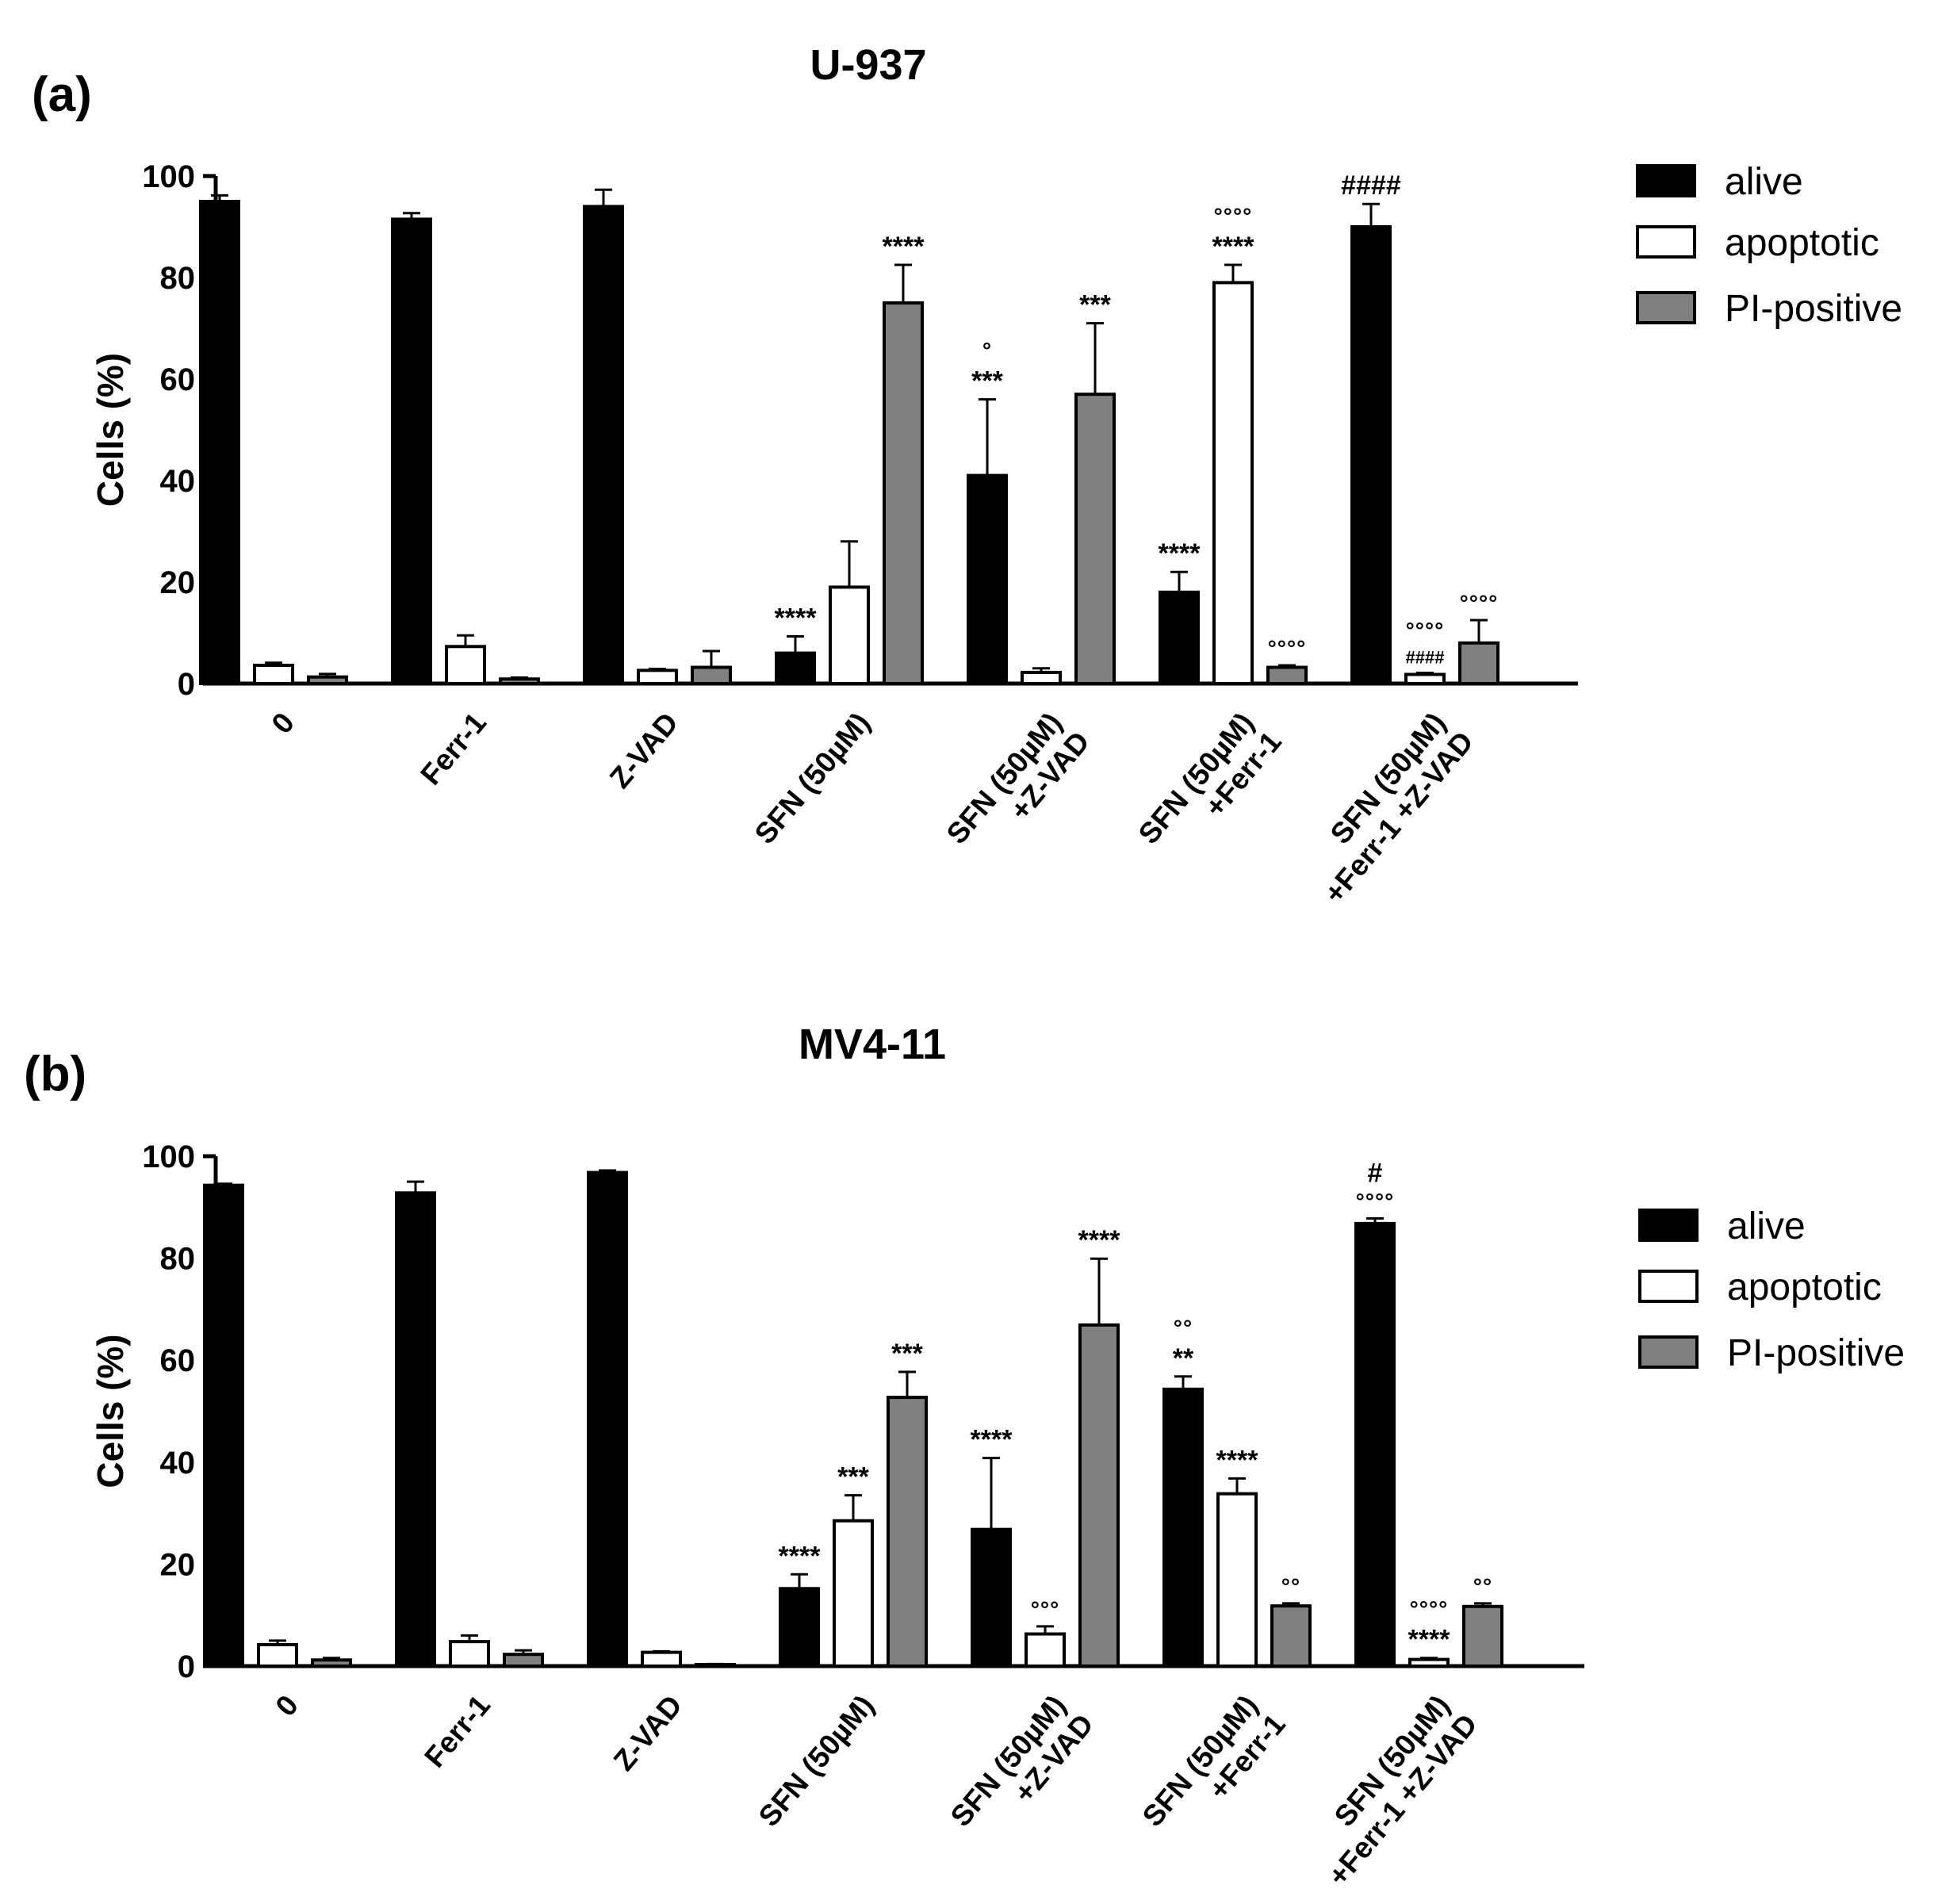 This screenshot has width=1938, height=1904. Describe the element at coordinates (1183, 1358) in the screenshot. I see `significance-annotation: **` at that location.